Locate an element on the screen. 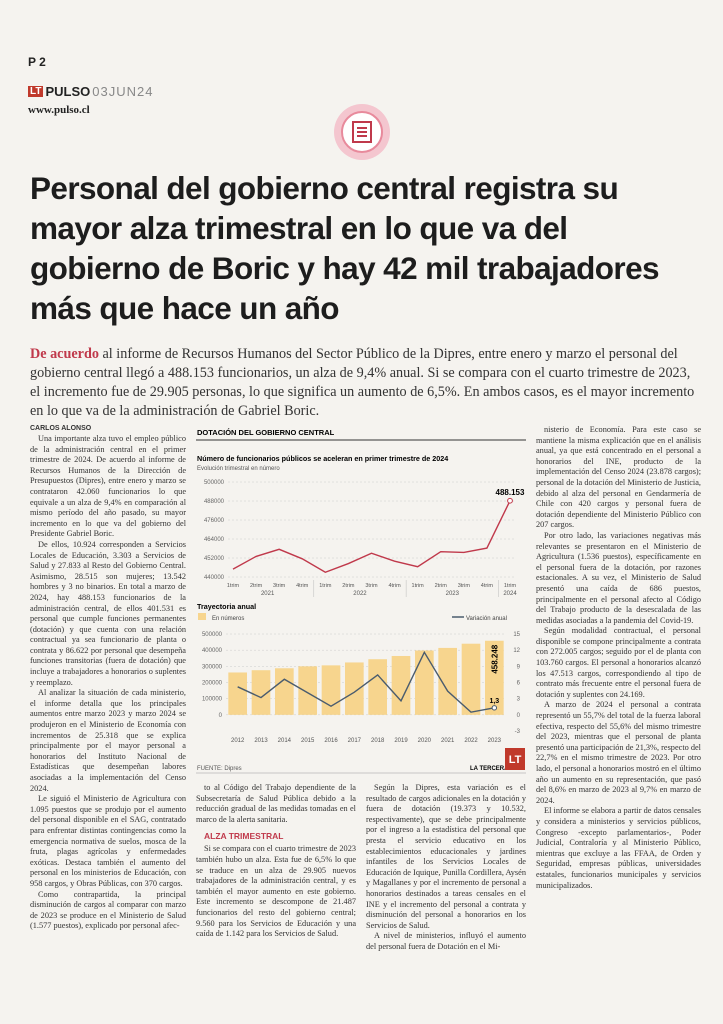 This screenshot has width=723, height=1024. point is located at coordinates (494, 708).